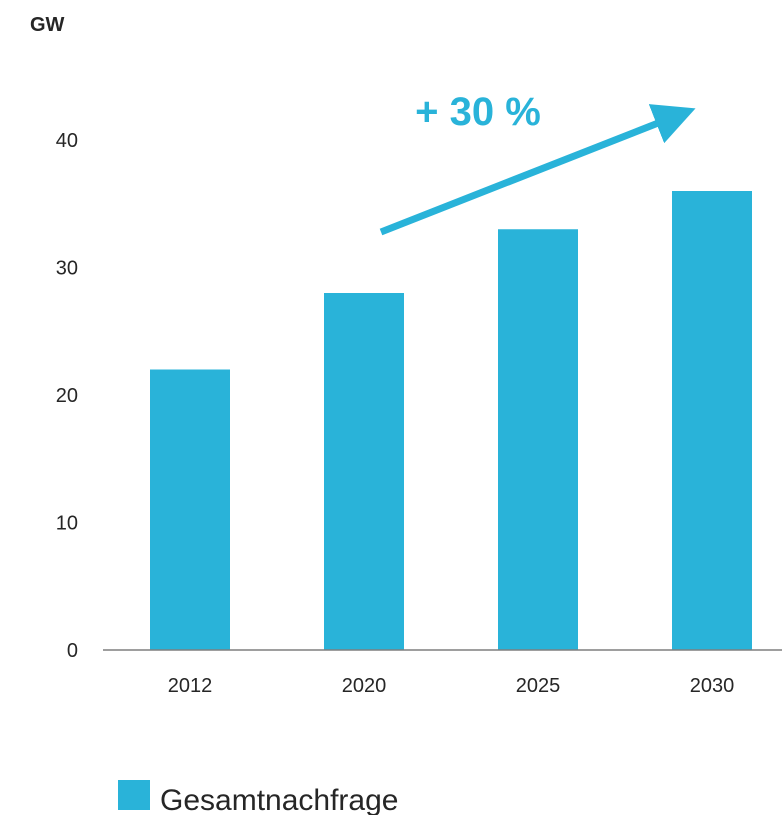  Describe the element at coordinates (72, 651) in the screenshot. I see `y-tick-label: 0` at that location.